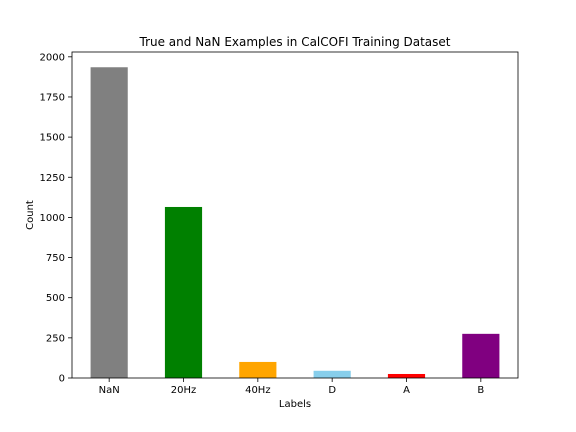  I want to click on bar-d, so click(332, 374).